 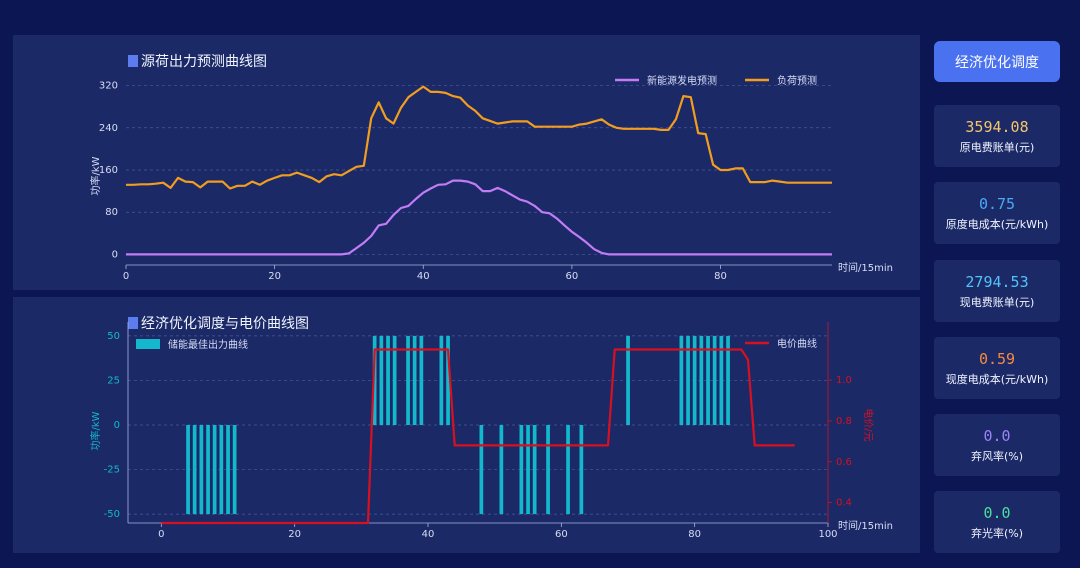 What do you see at coordinates (844, 421) in the screenshot?
I see `y2-tick-label: 0.8` at bounding box center [844, 421].